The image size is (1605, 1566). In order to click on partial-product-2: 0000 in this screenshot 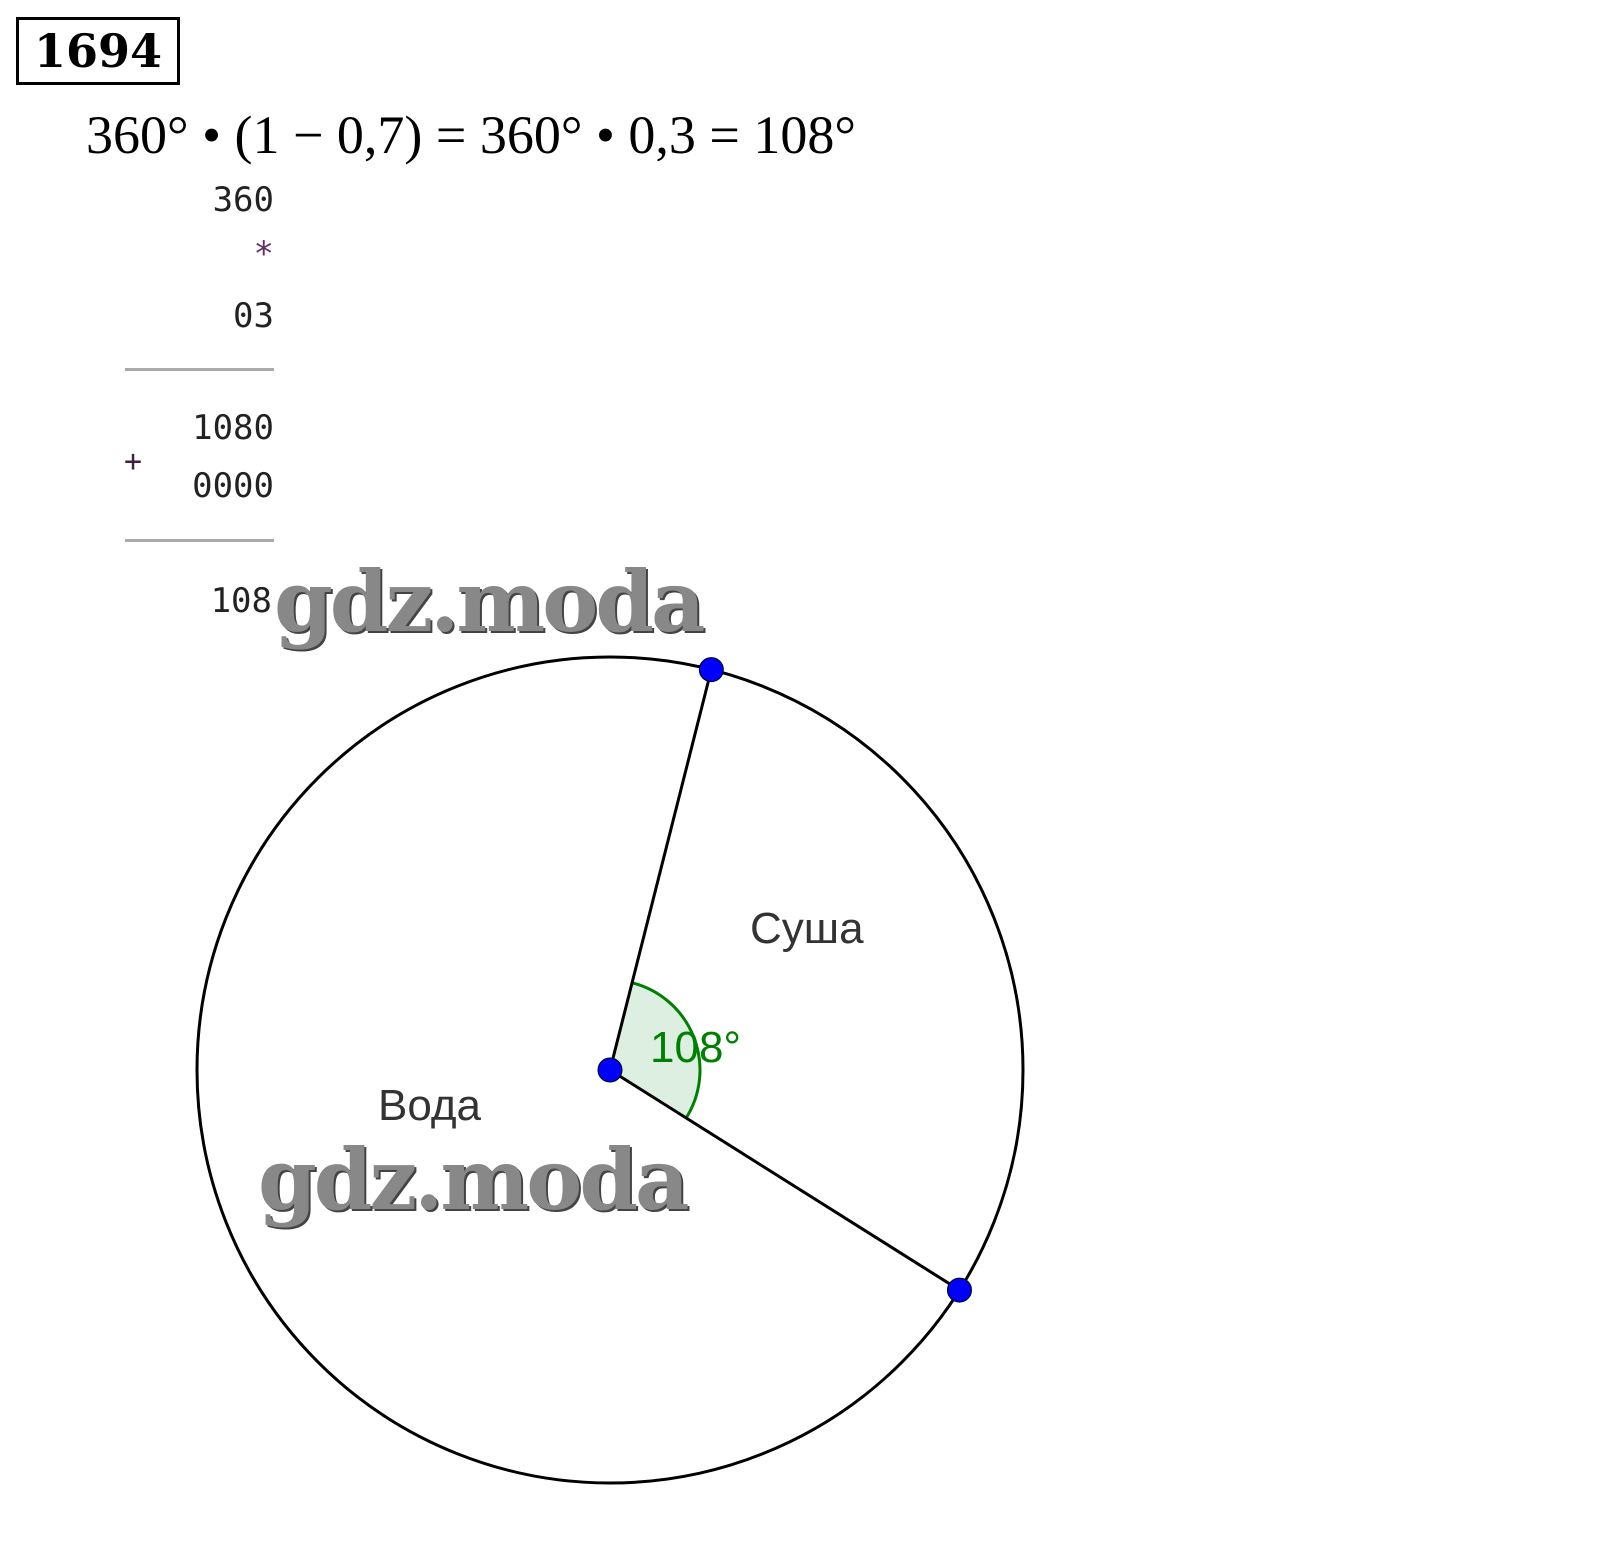, I will do `click(233, 486)`.